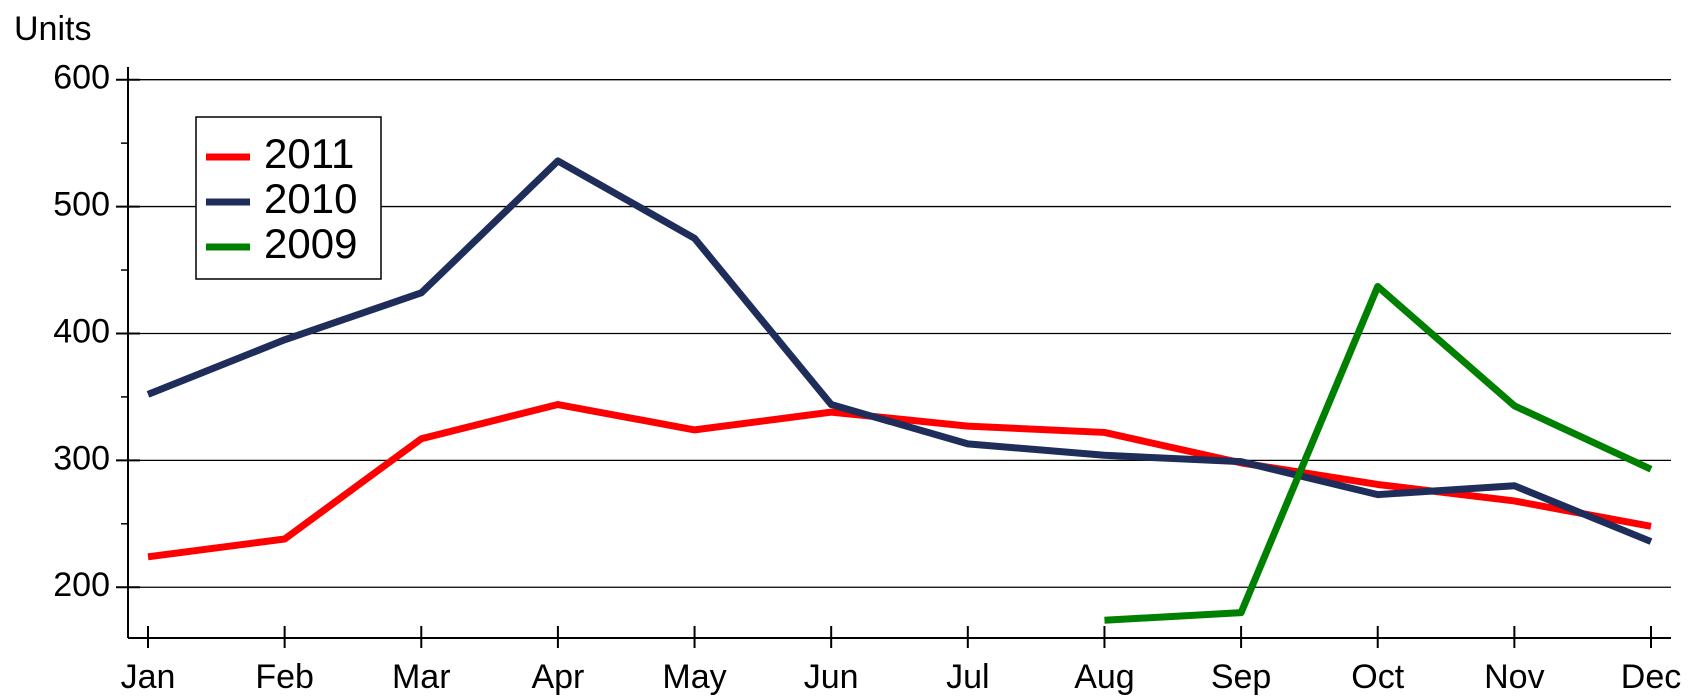 This screenshot has width=1690, height=696. What do you see at coordinates (81, 205) in the screenshot?
I see `y-tick-label: 500` at bounding box center [81, 205].